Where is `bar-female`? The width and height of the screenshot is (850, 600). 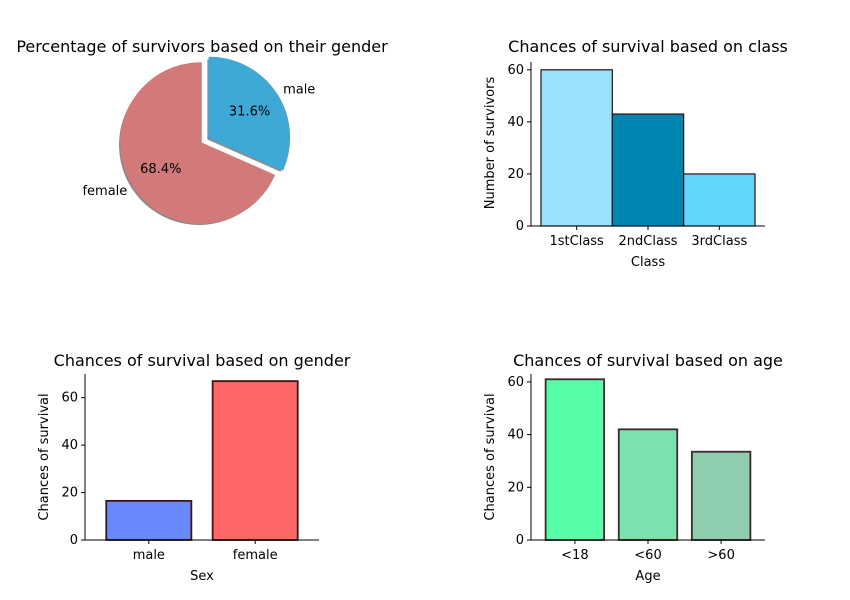
bar-female is located at coordinates (255, 460).